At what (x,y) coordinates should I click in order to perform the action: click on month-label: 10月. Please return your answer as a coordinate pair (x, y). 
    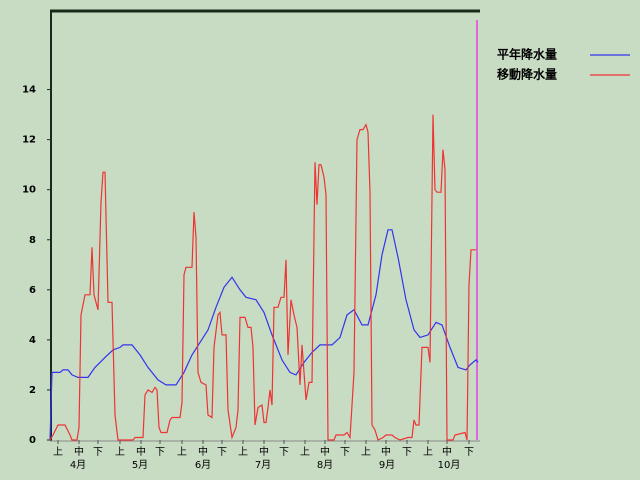
    Looking at the image, I should click on (449, 465).